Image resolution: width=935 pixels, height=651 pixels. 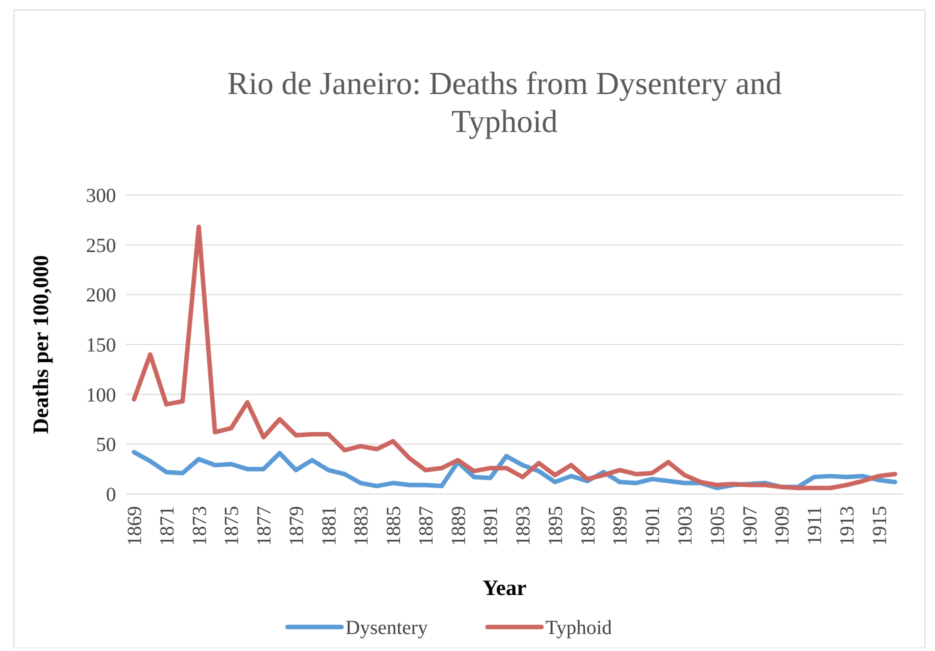 I want to click on legend-label: Typhoid, so click(x=579, y=628).